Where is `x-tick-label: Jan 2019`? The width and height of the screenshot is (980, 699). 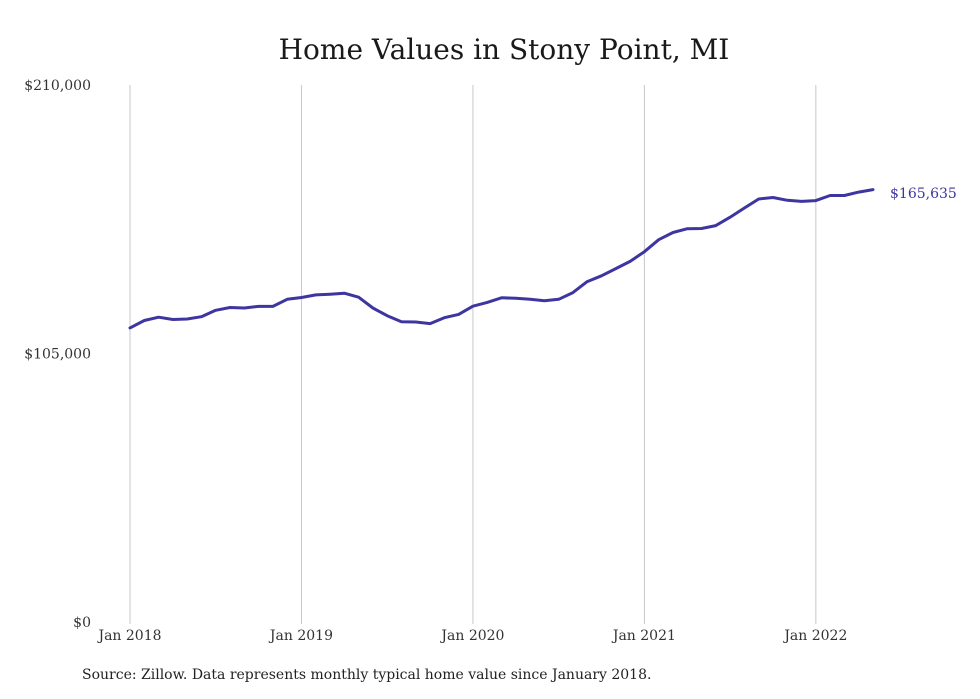
x-tick-label: Jan 2019 is located at coordinates (300, 636).